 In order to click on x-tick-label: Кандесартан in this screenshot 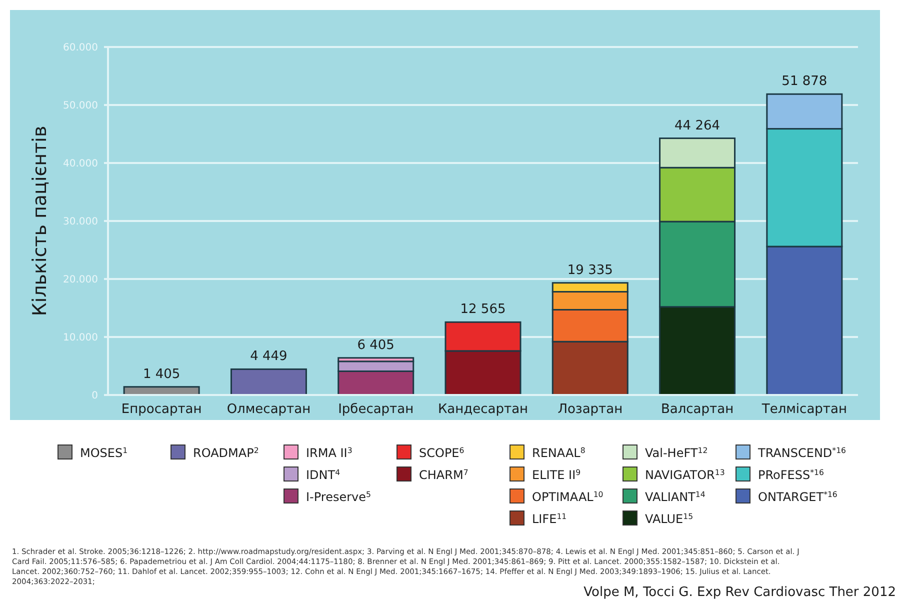, I will do `click(483, 409)`.